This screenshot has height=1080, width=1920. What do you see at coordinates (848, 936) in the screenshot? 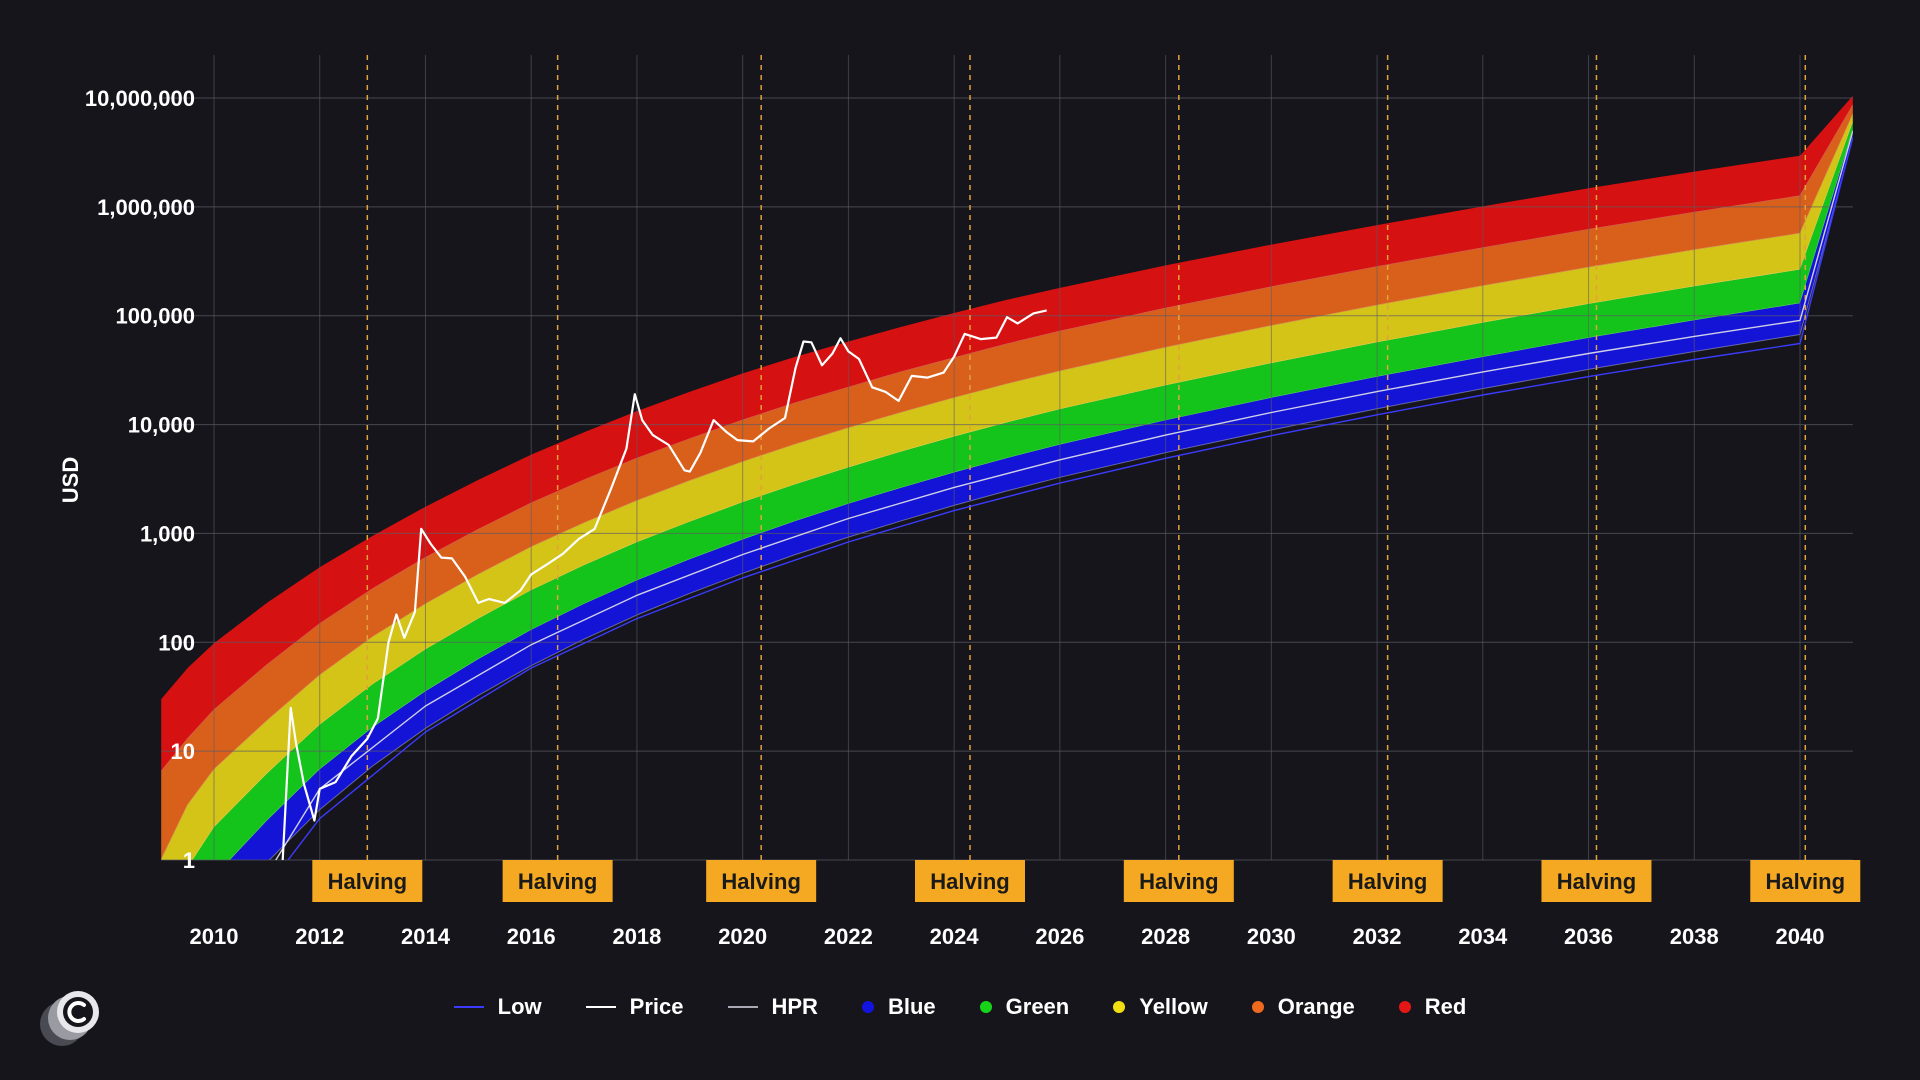
I see `x-tick-label: 2022` at bounding box center [848, 936].